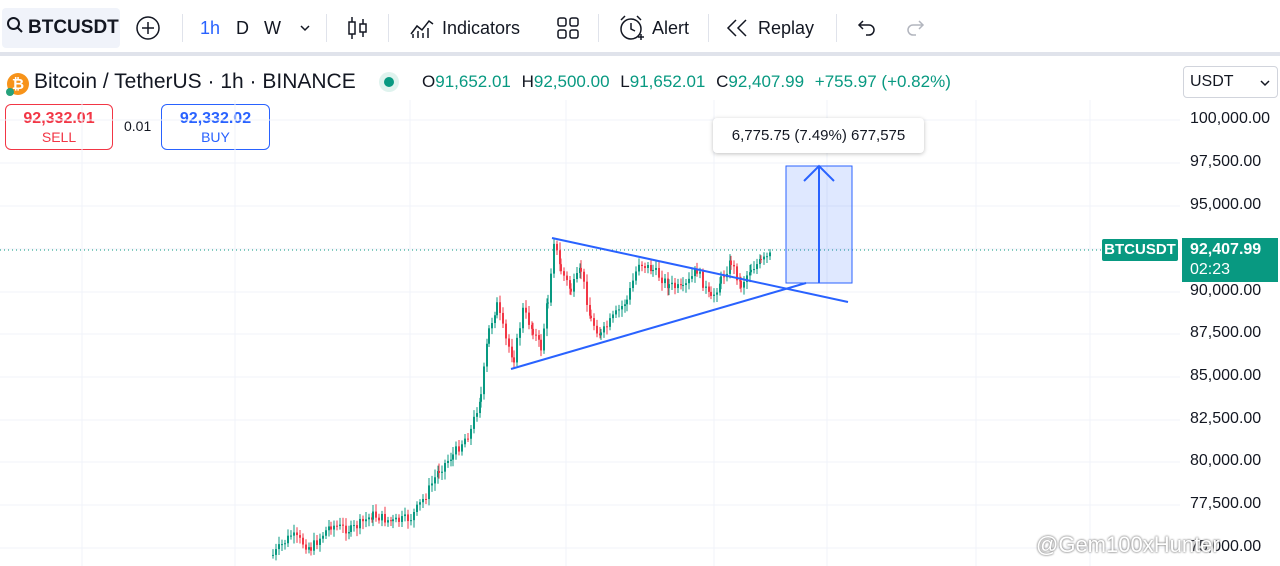 The width and height of the screenshot is (1280, 566). I want to click on top-toolbar: BTCUSDT 1h D W Indicators Alert Replay, so click(640, 28).